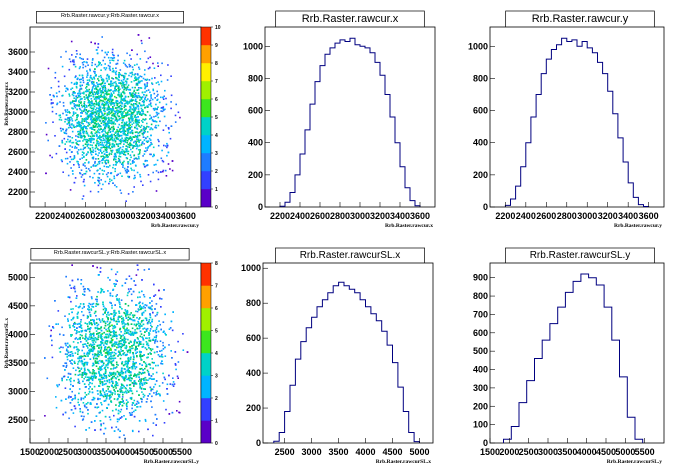 This screenshot has height=472, width=696. I want to click on plot-title: Rrb.Raster.rawcur.y:Rrb.Raster.rawcur.x, so click(110, 16).